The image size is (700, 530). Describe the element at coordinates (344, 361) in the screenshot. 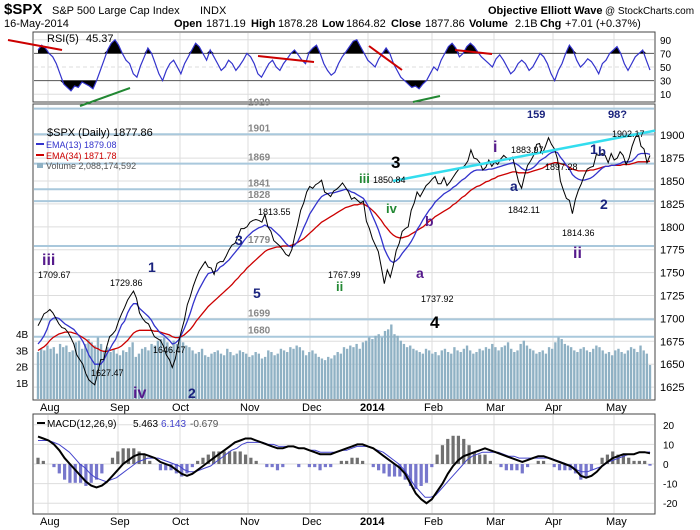

I see `volume-bars` at that location.